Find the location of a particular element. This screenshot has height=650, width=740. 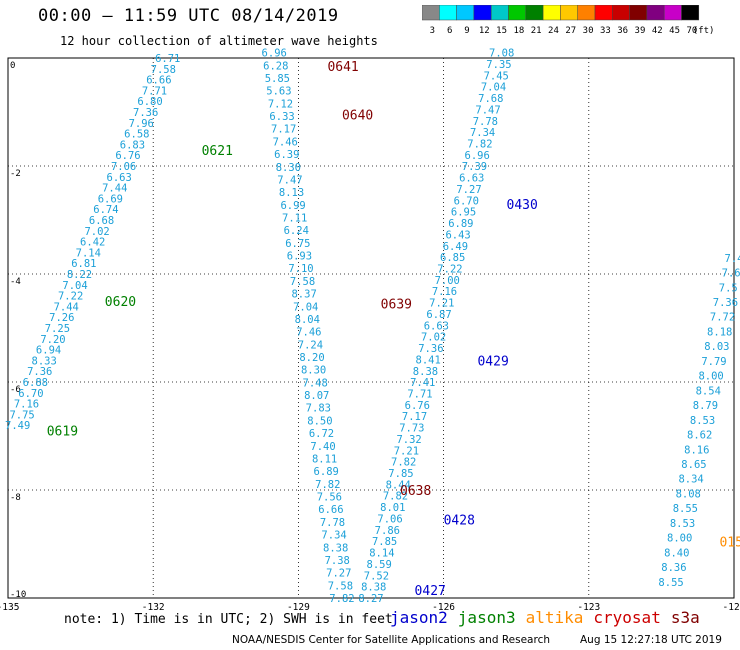

wave-height-value: 8.01 is located at coordinates (392, 508).